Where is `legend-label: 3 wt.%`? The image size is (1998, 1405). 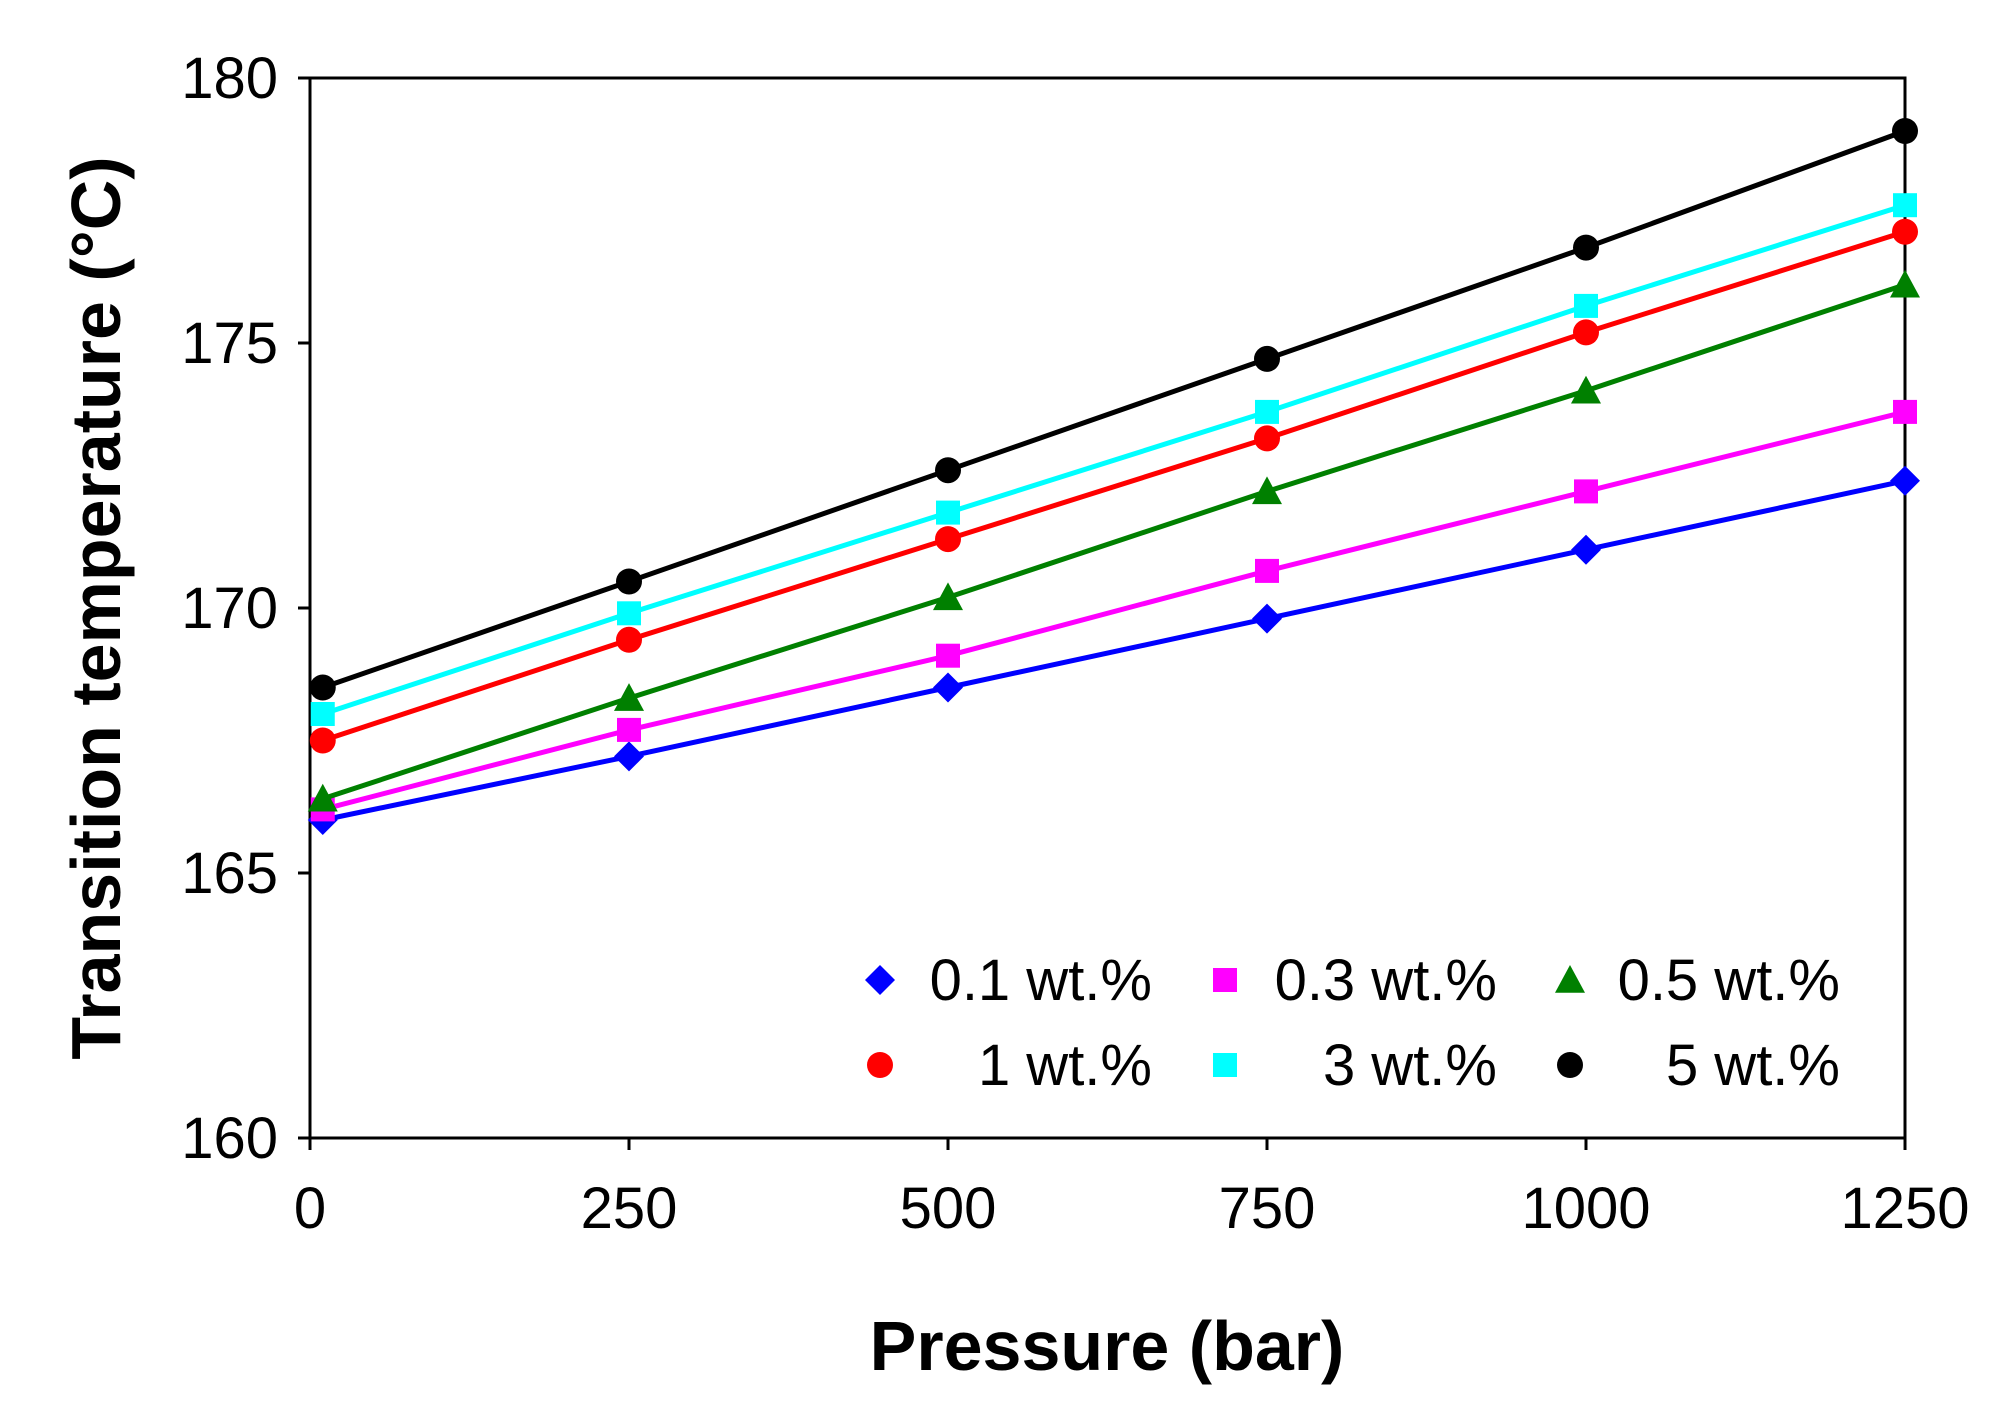 legend-label: 3 wt.% is located at coordinates (1410, 1065).